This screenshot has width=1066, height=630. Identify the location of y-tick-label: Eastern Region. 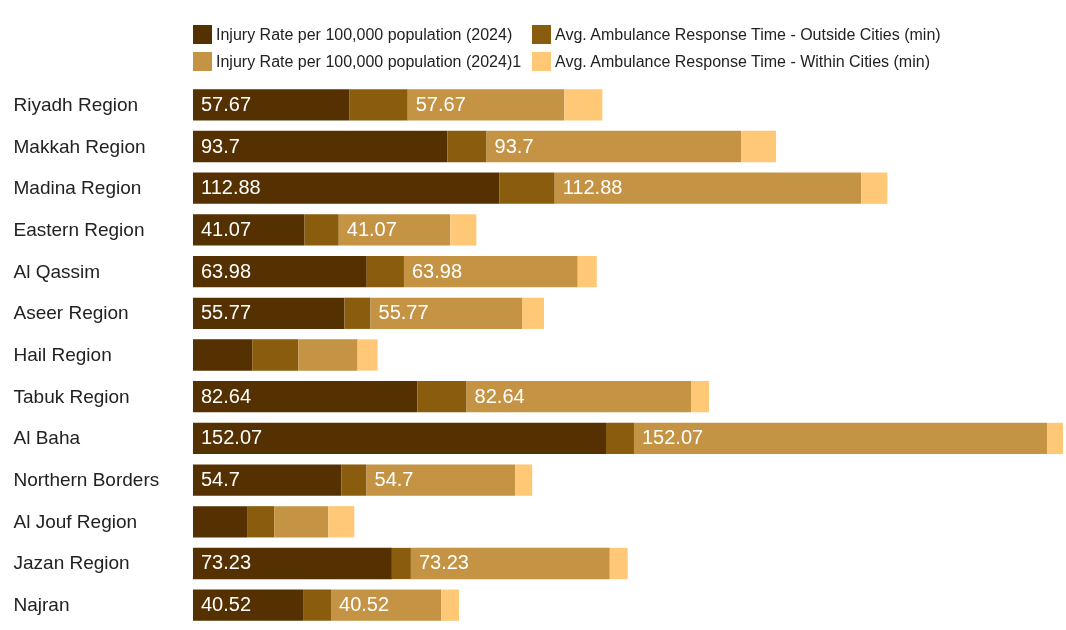
(79, 229).